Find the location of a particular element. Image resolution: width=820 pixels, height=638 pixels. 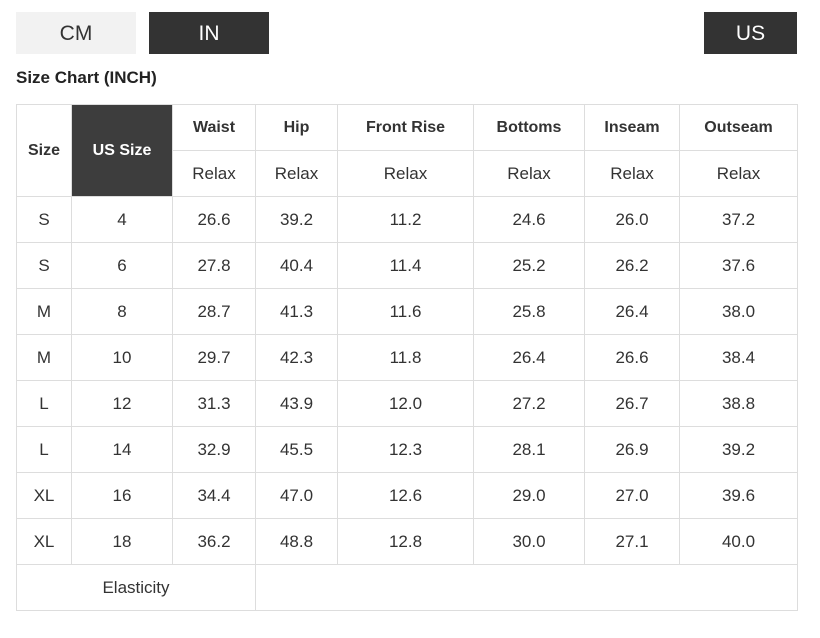

cell: 27.1 is located at coordinates (632, 541).